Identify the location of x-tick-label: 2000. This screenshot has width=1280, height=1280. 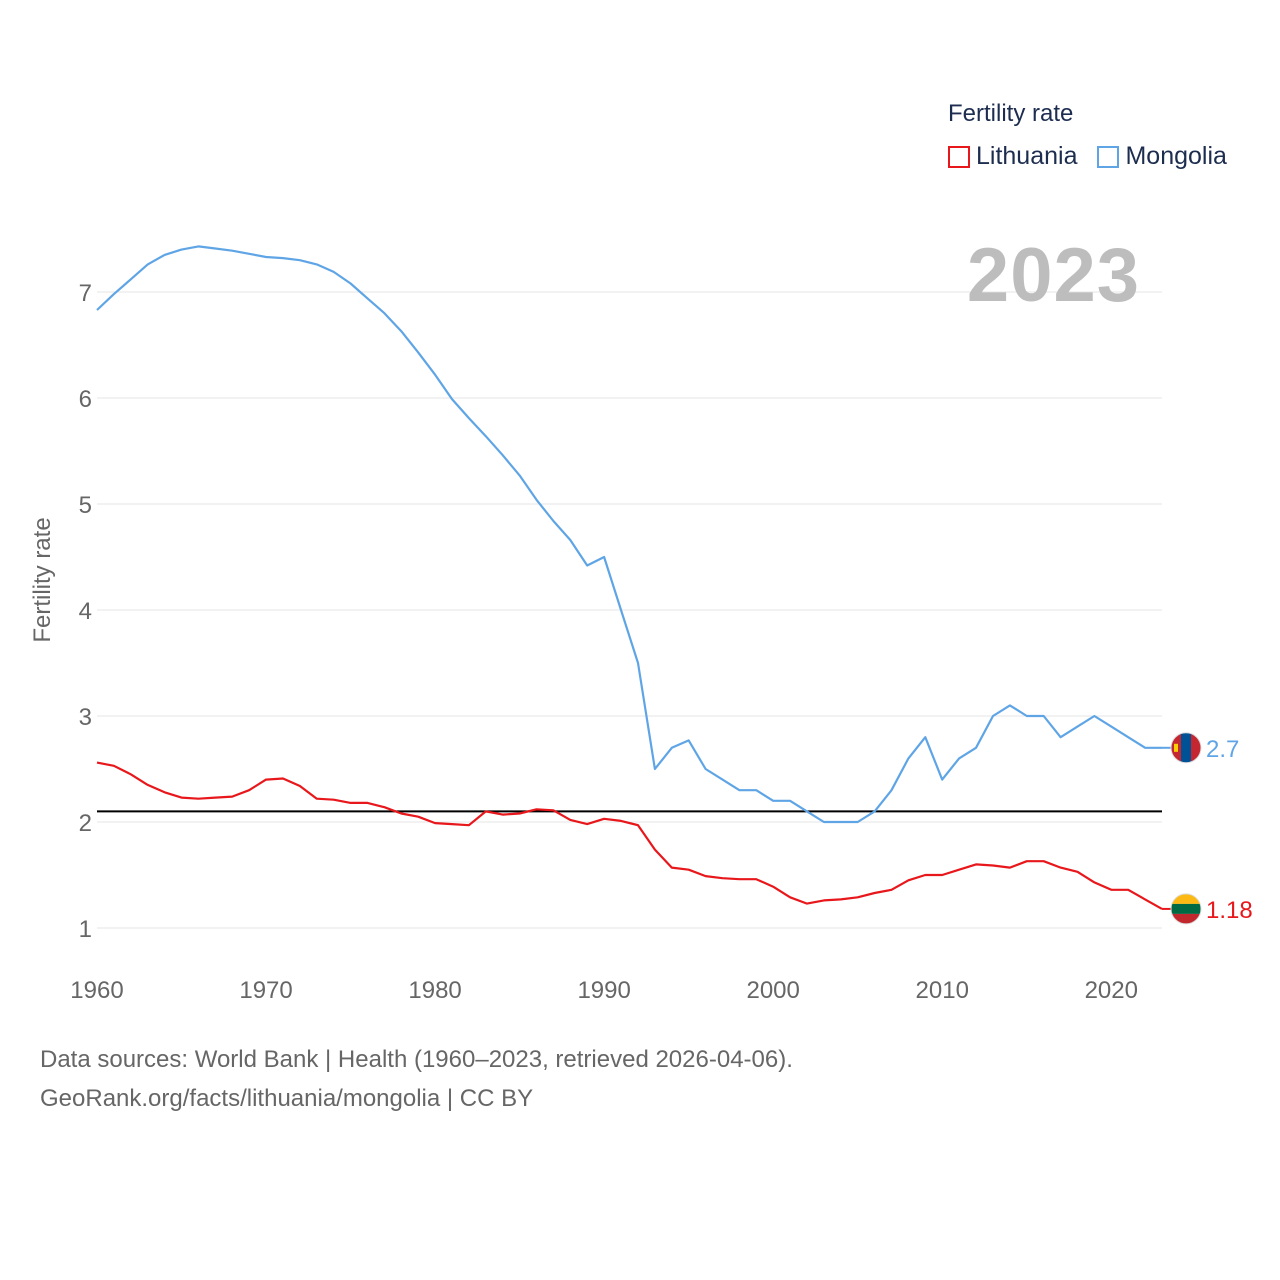
(772, 990).